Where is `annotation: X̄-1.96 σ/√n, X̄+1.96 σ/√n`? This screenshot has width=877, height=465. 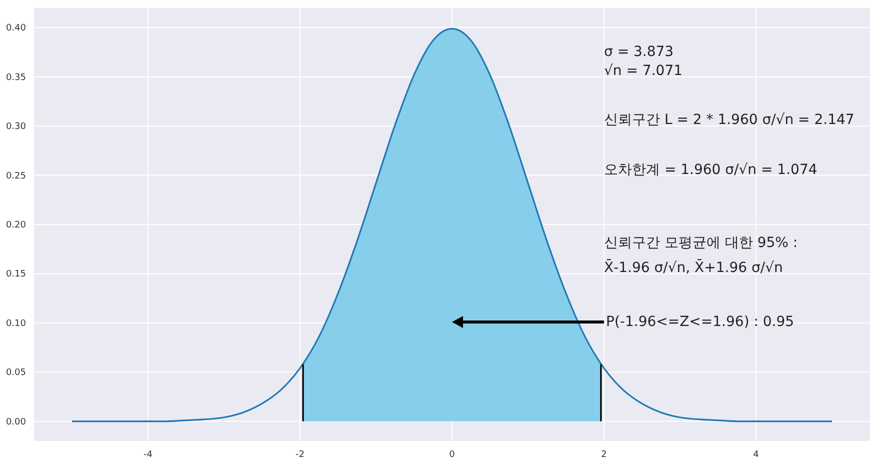 annotation: X̄-1.96 σ/√n, X̄+1.96 σ/√n is located at coordinates (693, 267).